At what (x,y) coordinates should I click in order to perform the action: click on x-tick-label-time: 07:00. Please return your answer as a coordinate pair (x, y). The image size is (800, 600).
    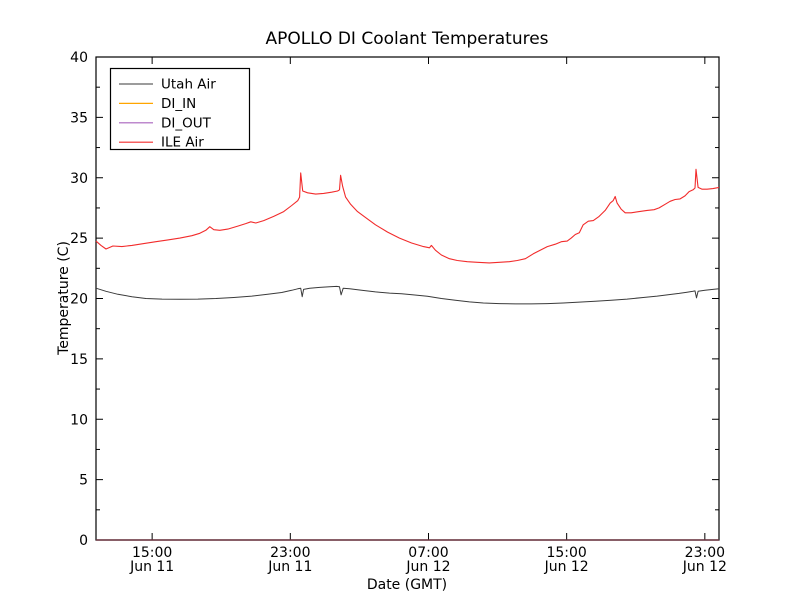
    Looking at the image, I should click on (428, 553).